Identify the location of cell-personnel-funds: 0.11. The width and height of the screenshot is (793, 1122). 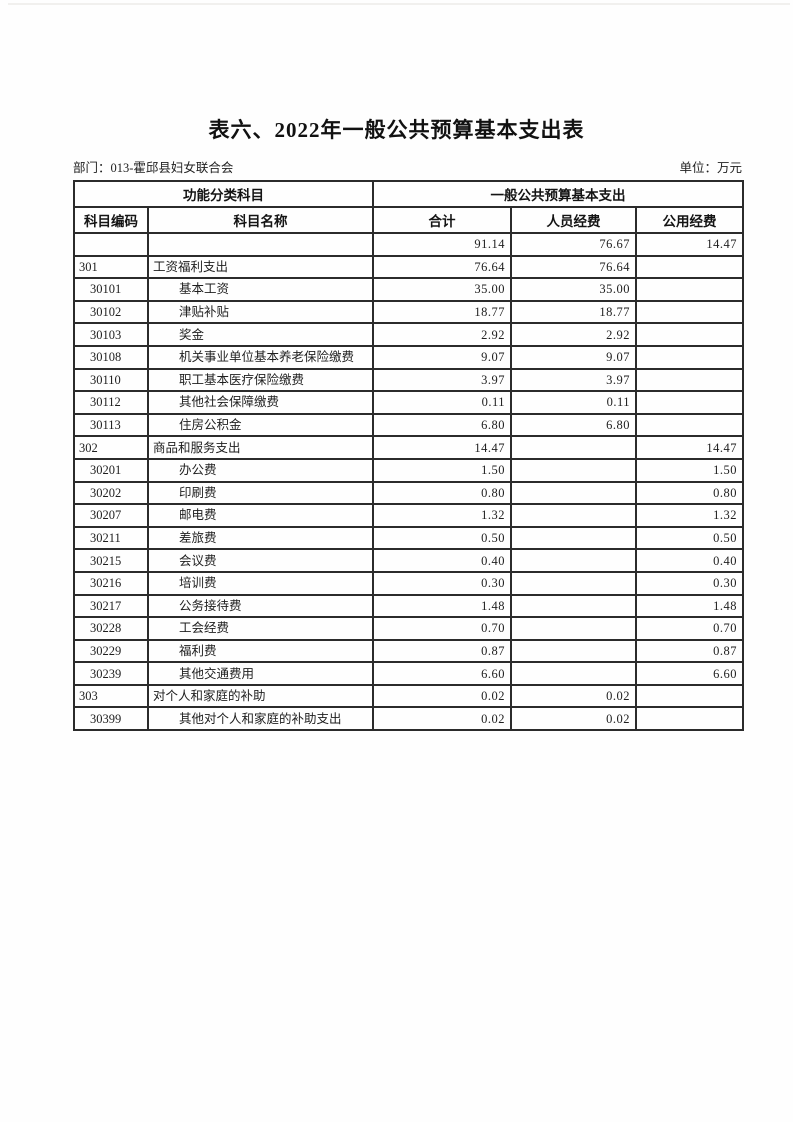
(573, 402).